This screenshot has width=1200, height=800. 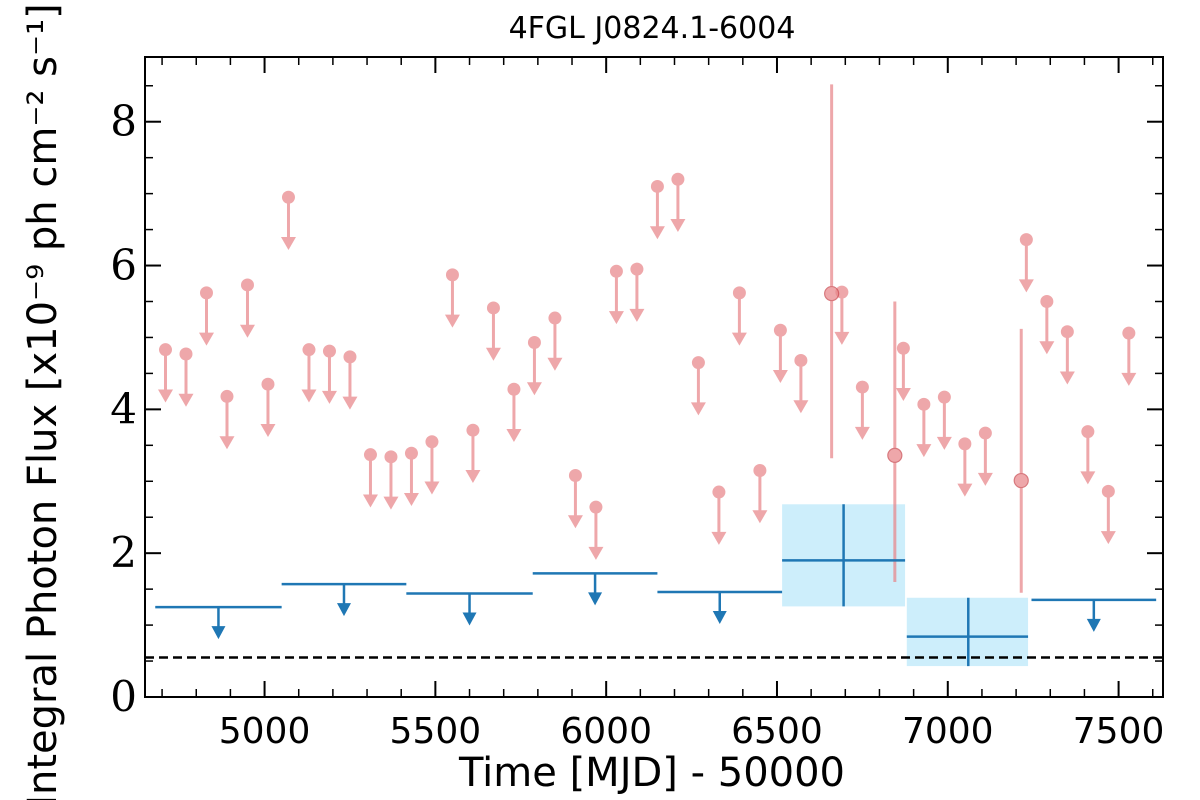 What do you see at coordinates (832, 271) in the screenshot?
I see `short-bin-detection` at bounding box center [832, 271].